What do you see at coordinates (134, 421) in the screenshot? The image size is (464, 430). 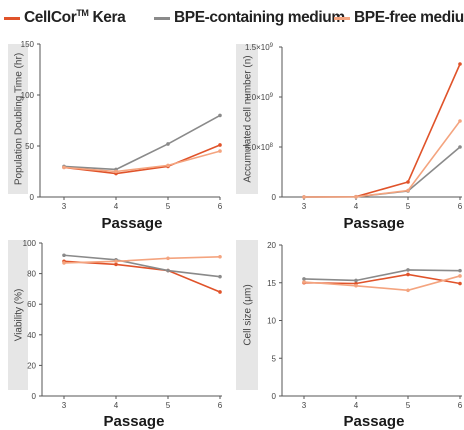 I see `x-axis-label-3: Passage` at bounding box center [134, 421].